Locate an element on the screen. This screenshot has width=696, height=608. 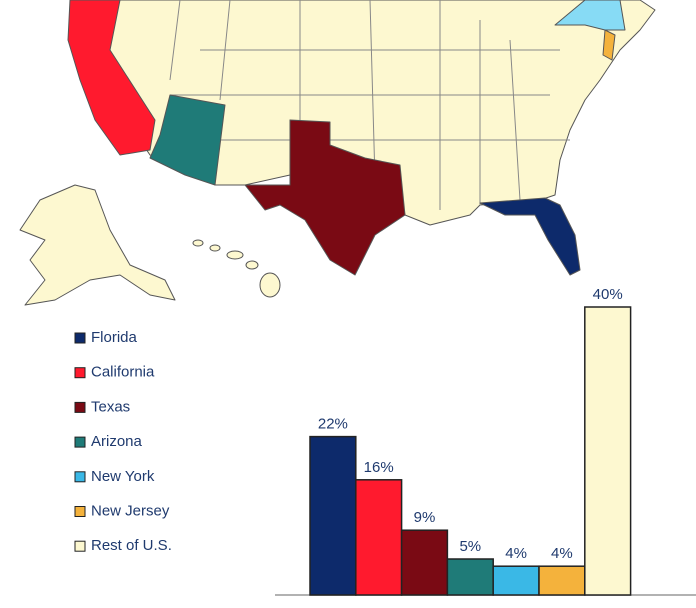
legend-label: Arizona is located at coordinates (117, 441).